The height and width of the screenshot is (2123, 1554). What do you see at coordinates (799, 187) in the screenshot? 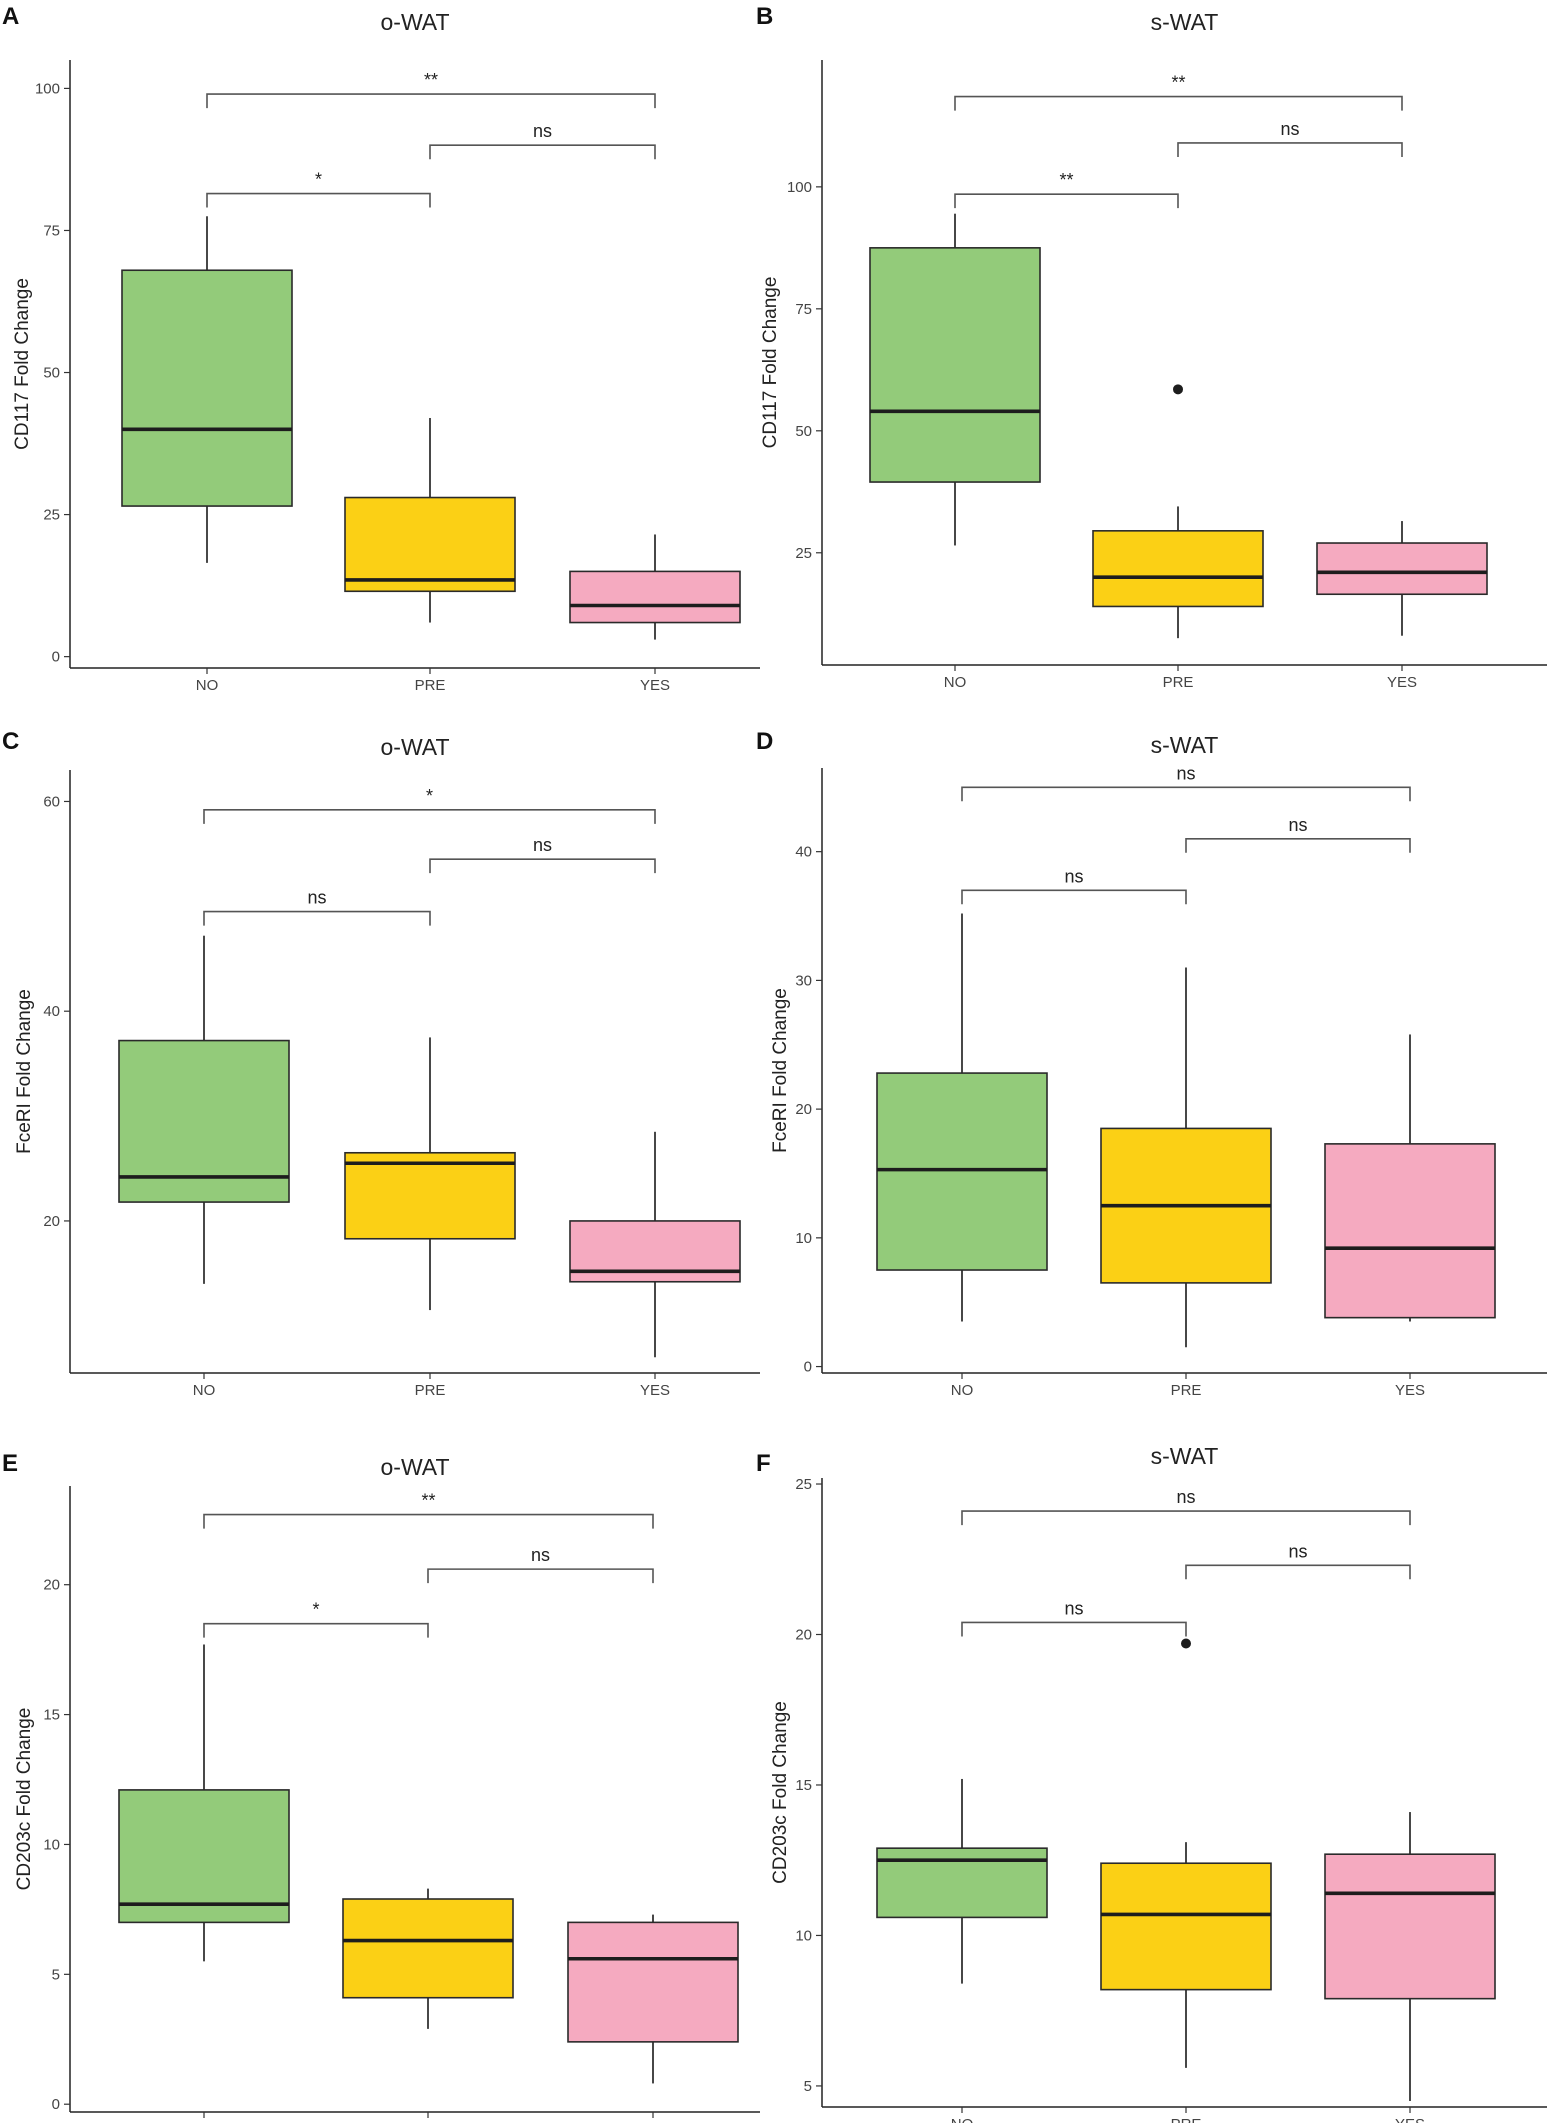
I see `y-tick-label: 100` at bounding box center [799, 187].